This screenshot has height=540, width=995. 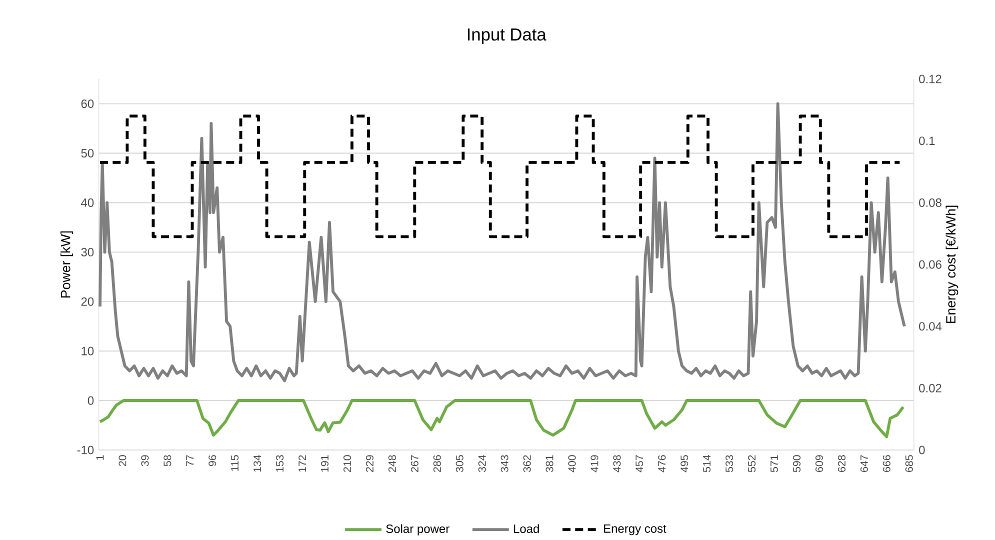 What do you see at coordinates (909, 463) in the screenshot?
I see `x-tick-label: 685` at bounding box center [909, 463].